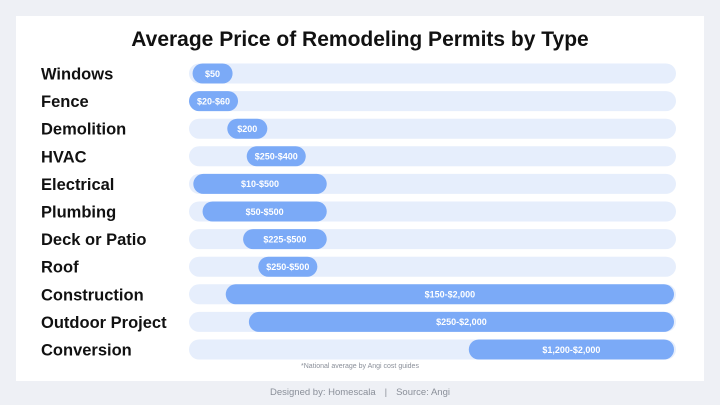  I want to click on range-bar-electrical, so click(260, 183).